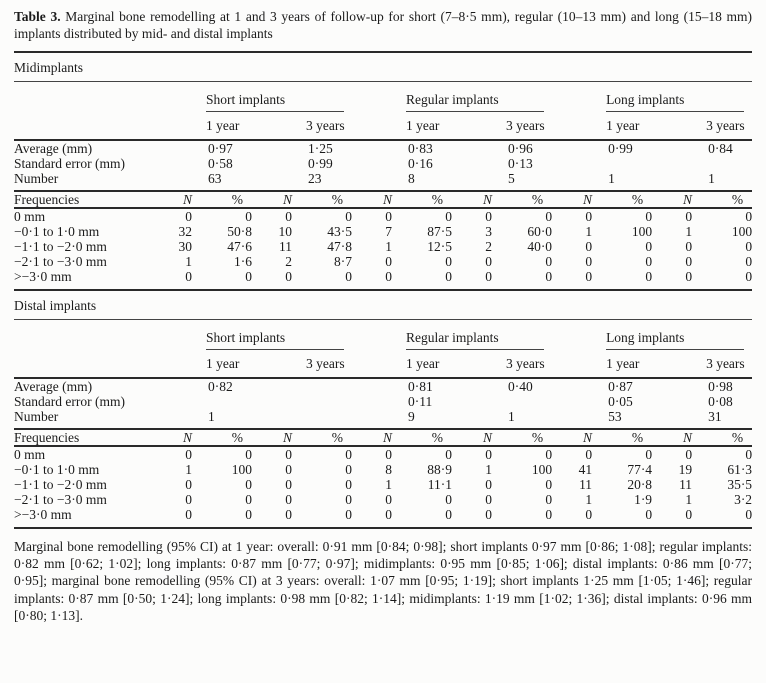  What do you see at coordinates (402, 419) in the screenshot?
I see `stat-value: 9` at bounding box center [402, 419].